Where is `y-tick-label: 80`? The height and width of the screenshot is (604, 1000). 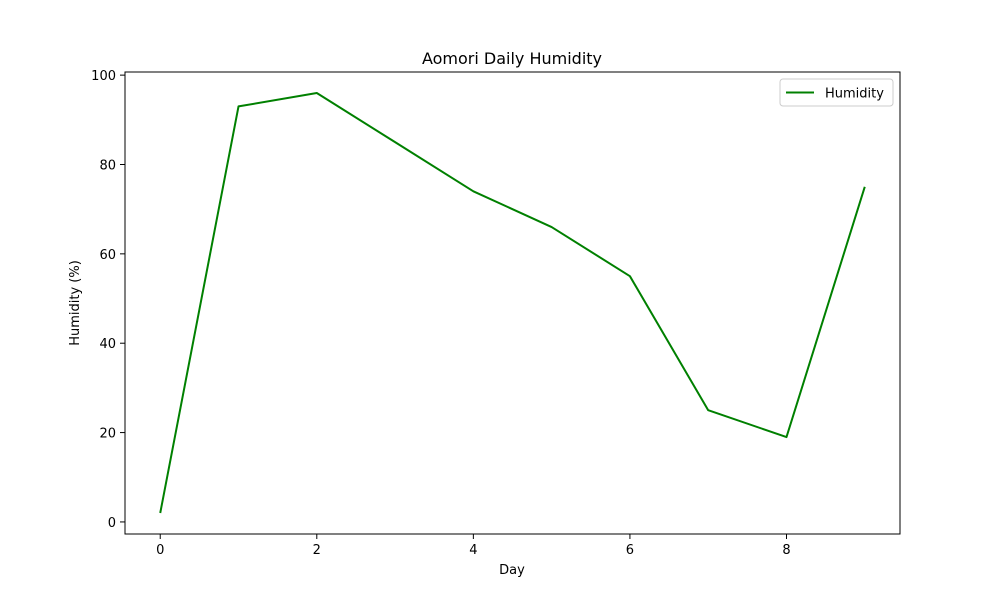
y-tick-label: 80 is located at coordinates (107, 165).